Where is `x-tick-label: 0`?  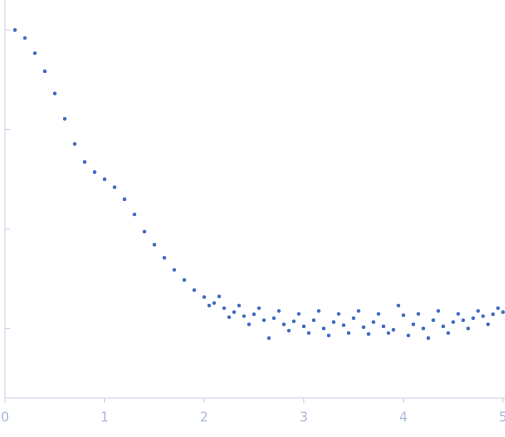
x-tick-label: 0 is located at coordinates (5, 418).